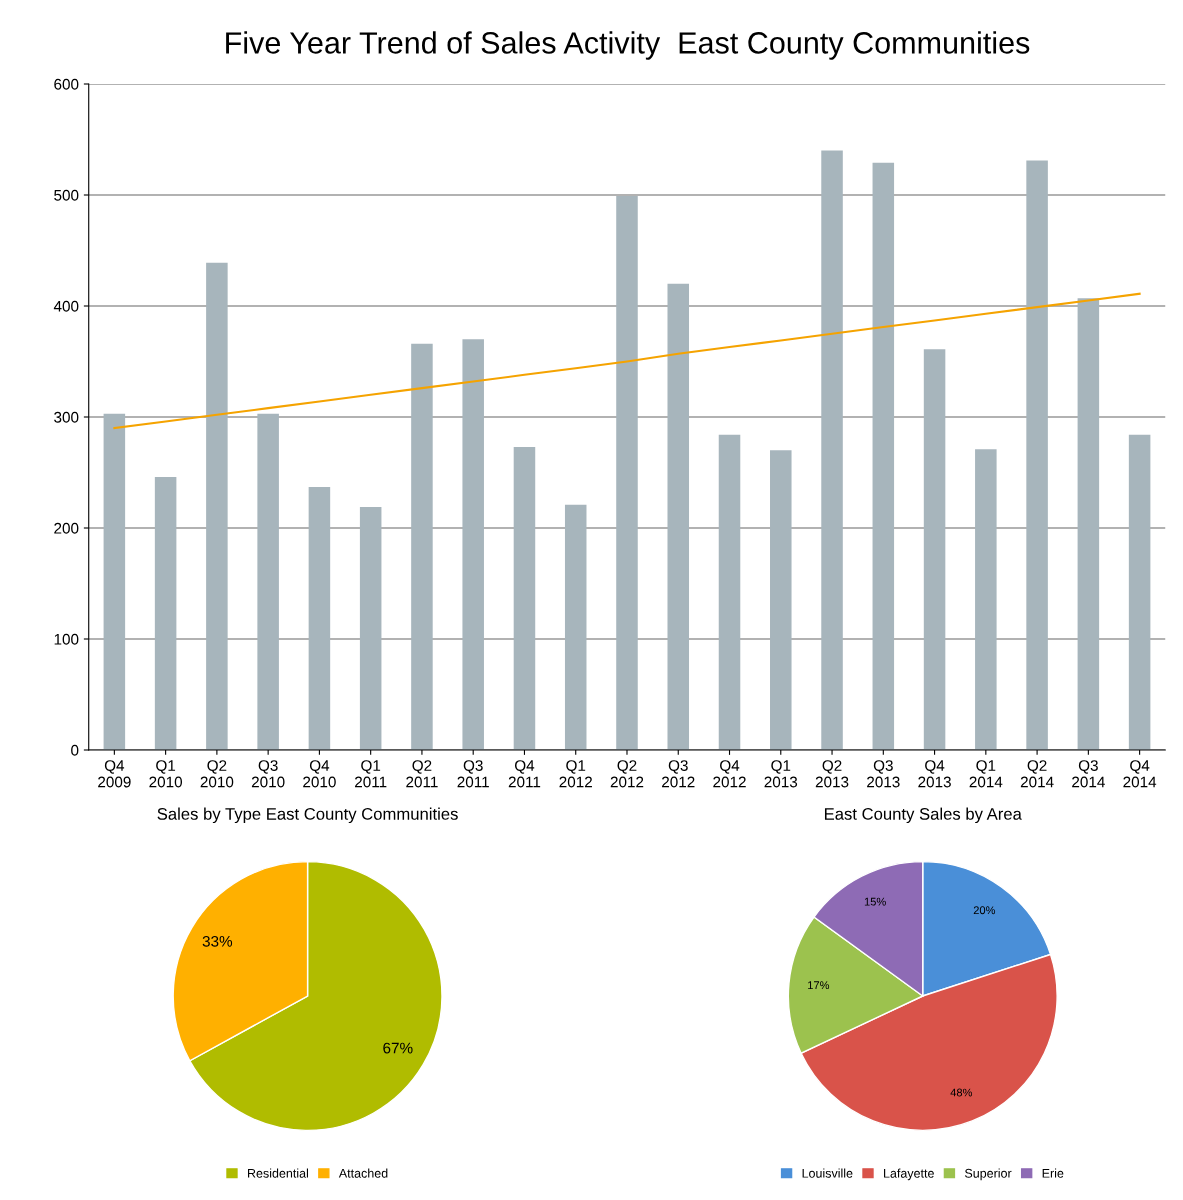 This screenshot has width=1183, height=1200. I want to click on data-label: 33%, so click(217, 941).